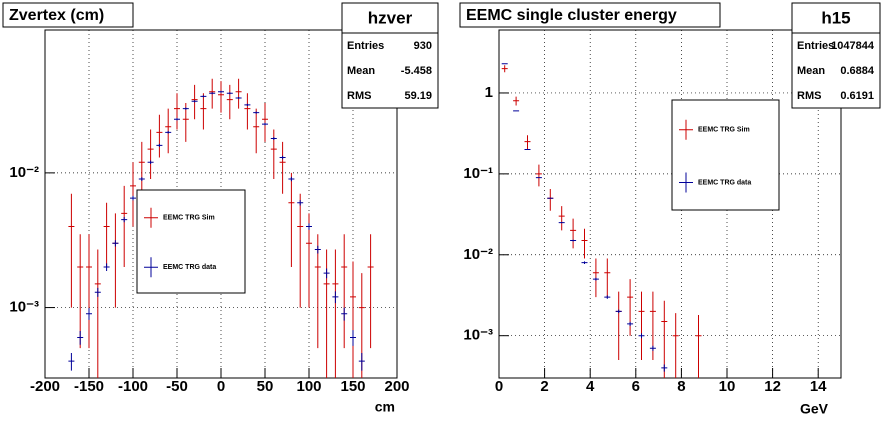 This screenshot has height=422, width=896. What do you see at coordinates (352, 386) in the screenshot?
I see `x-tick-label: 150` at bounding box center [352, 386].